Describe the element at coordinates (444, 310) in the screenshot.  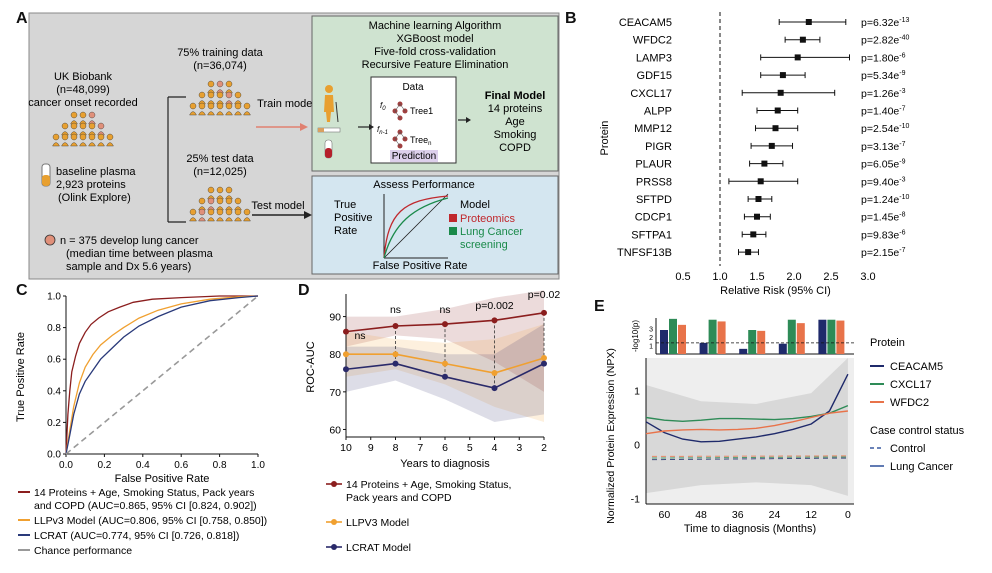
I see `significance-label-2: ns` at that location.